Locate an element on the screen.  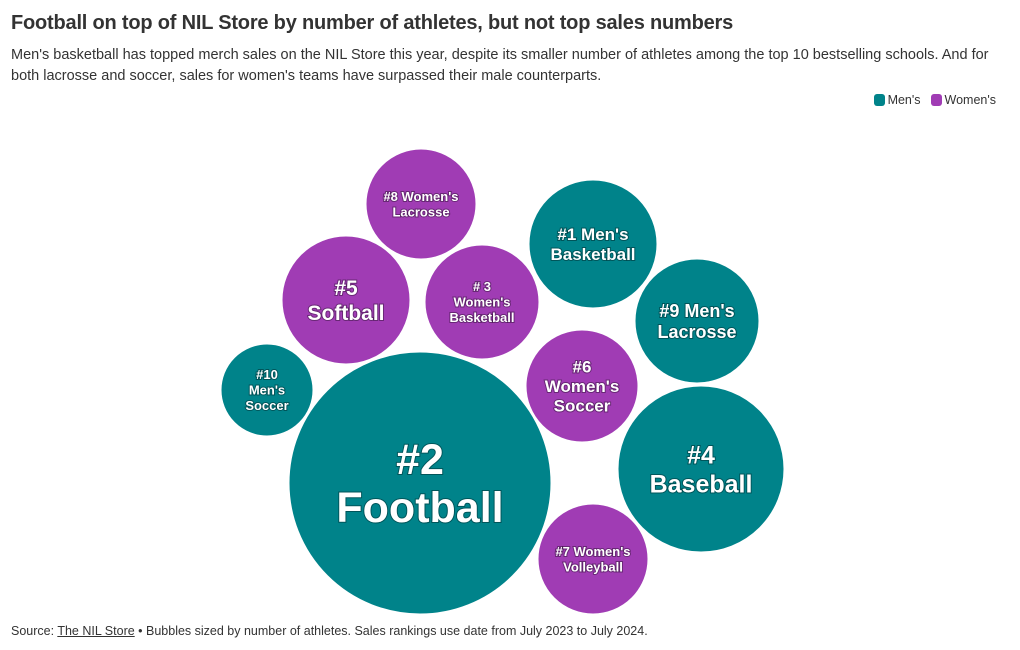
legend-label-mens: Men's is located at coordinates (904, 100).